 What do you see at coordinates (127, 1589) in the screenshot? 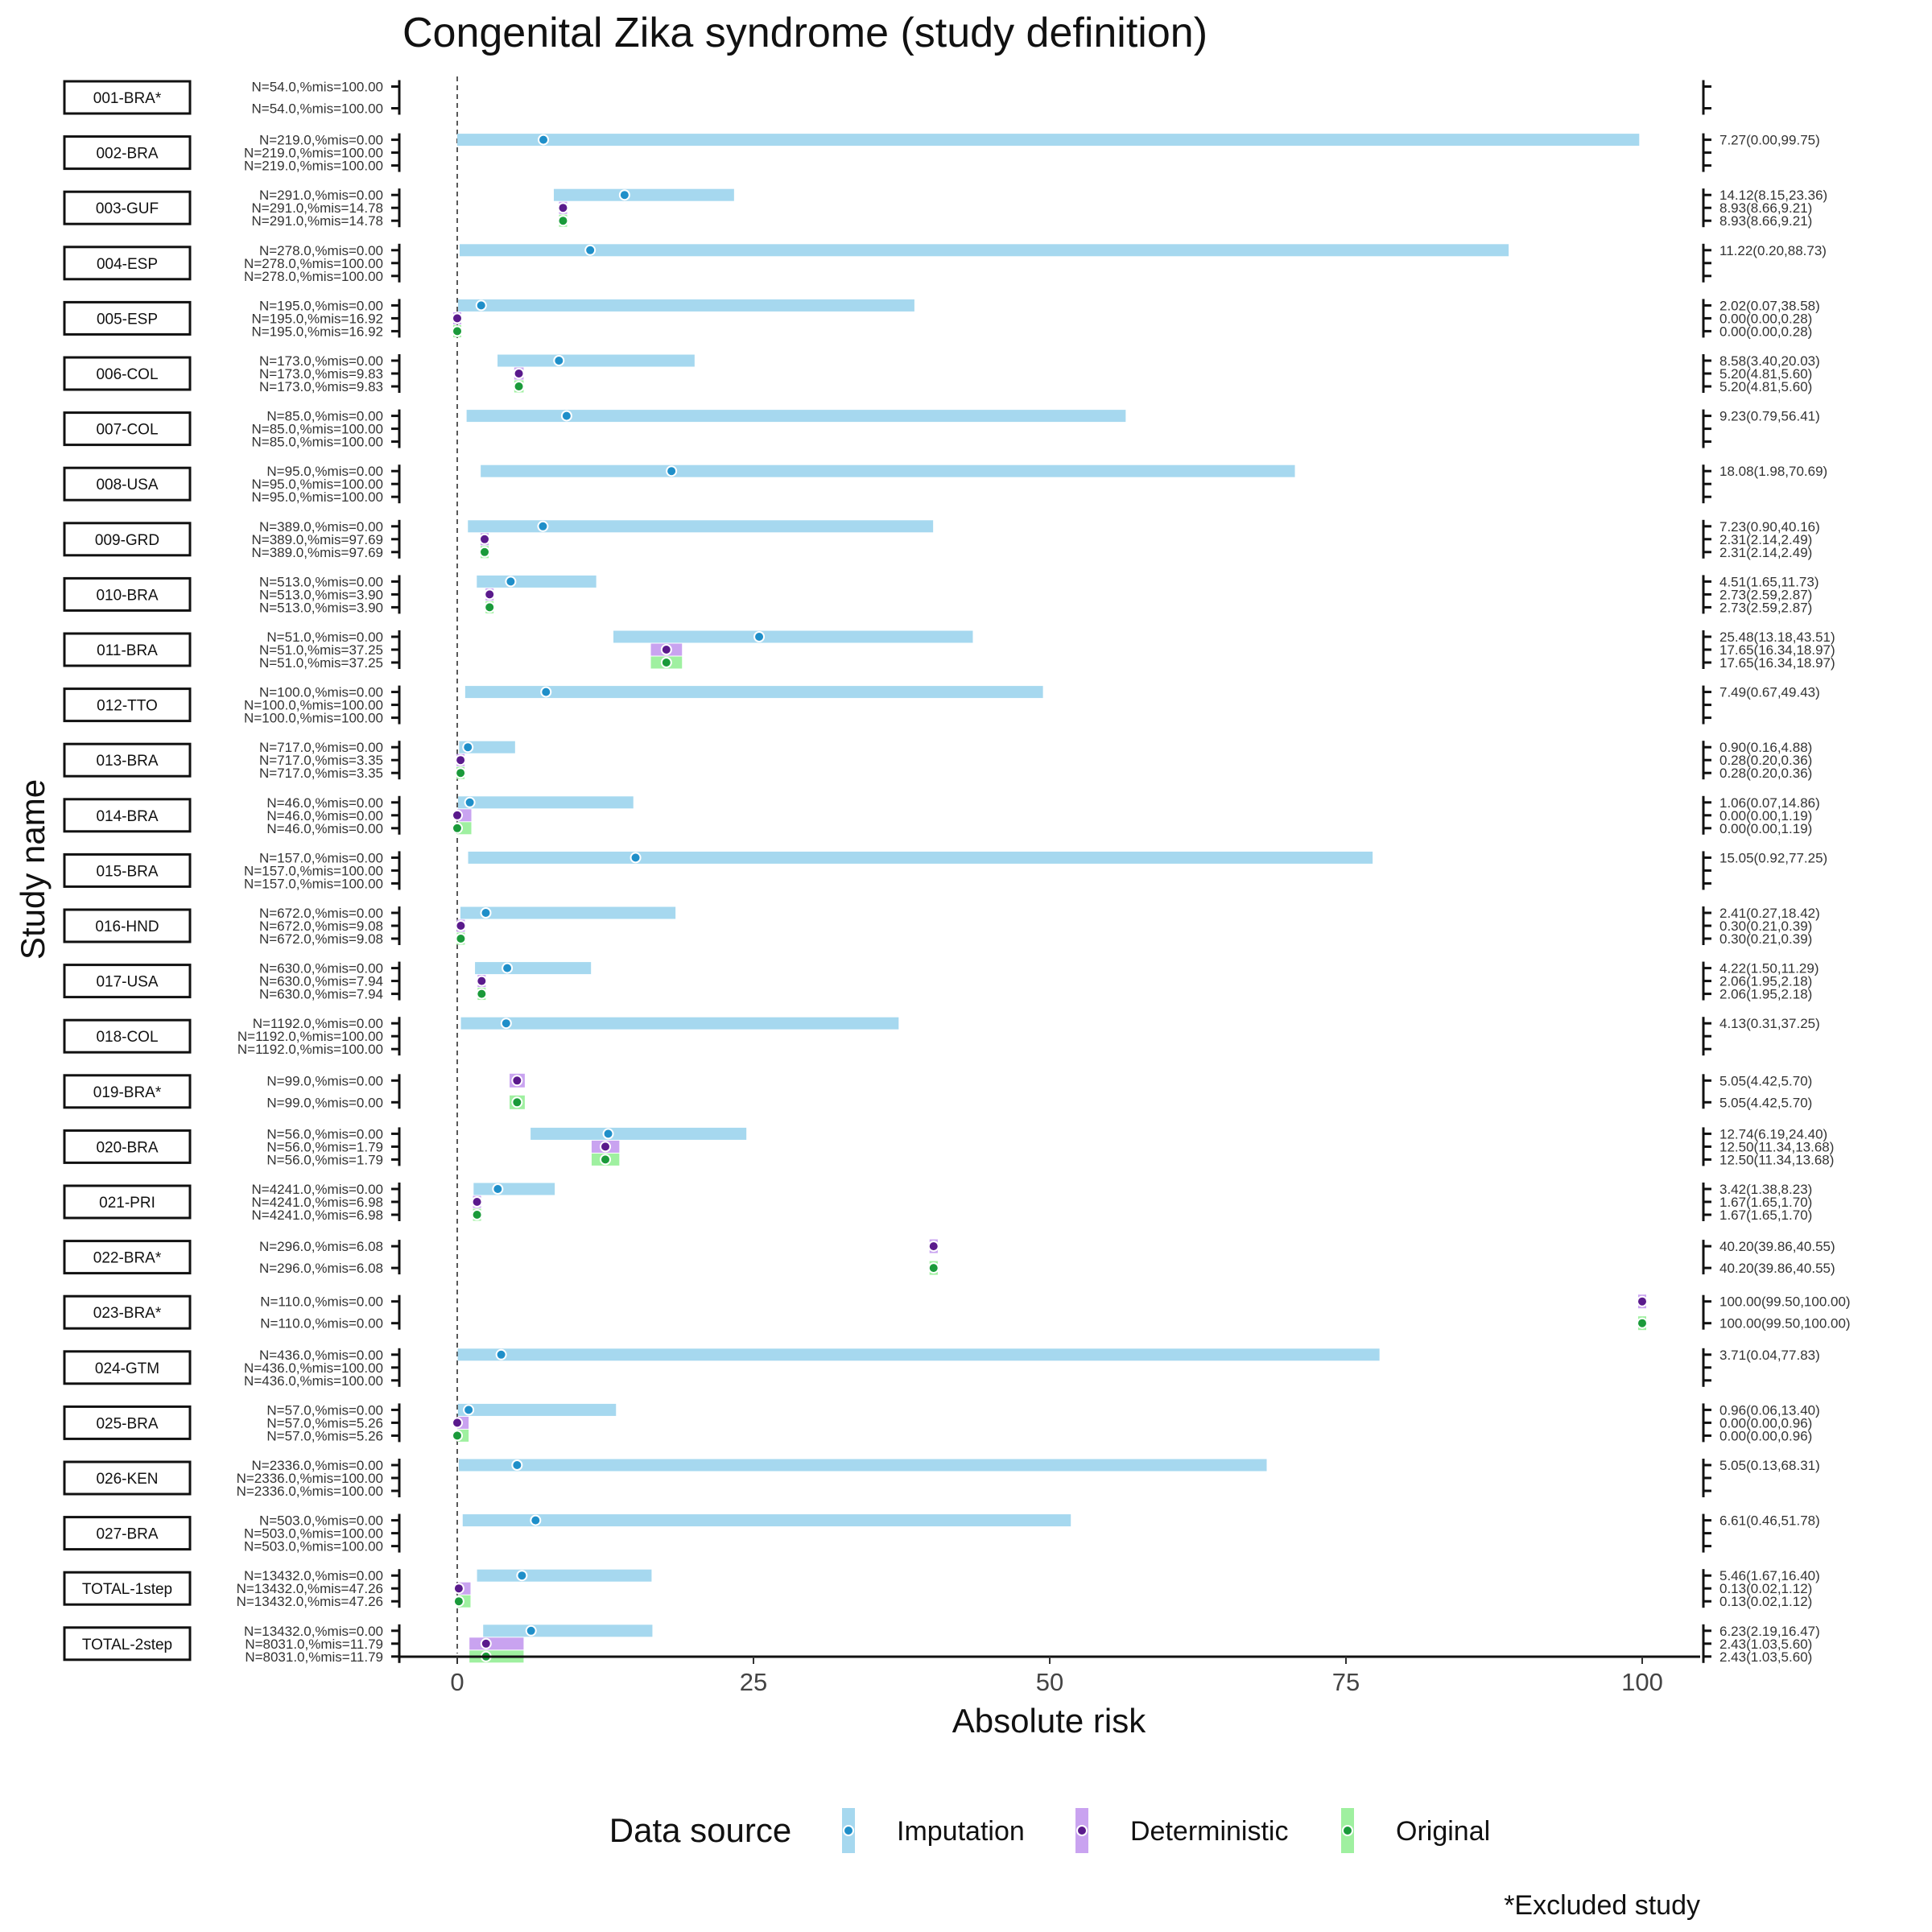
I see `study-name-label: TOTAL-1step` at bounding box center [127, 1589].